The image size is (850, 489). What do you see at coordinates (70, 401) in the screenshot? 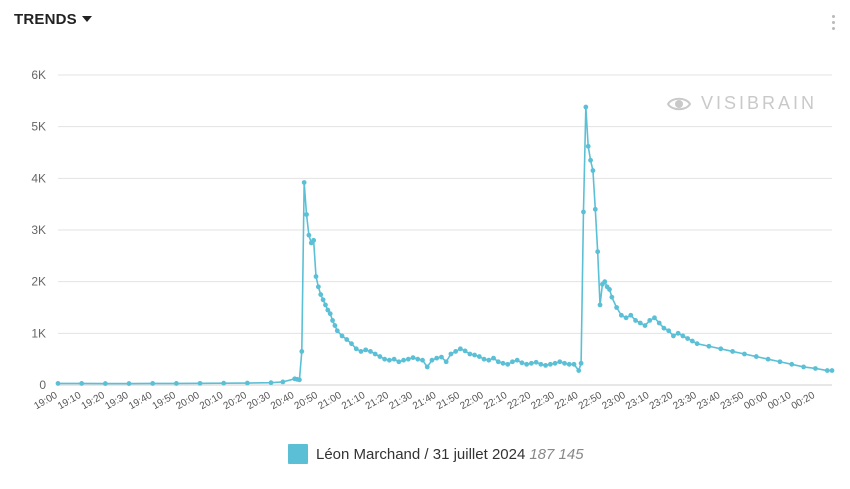
I see `x-tick-label: 19:10` at bounding box center [70, 401].